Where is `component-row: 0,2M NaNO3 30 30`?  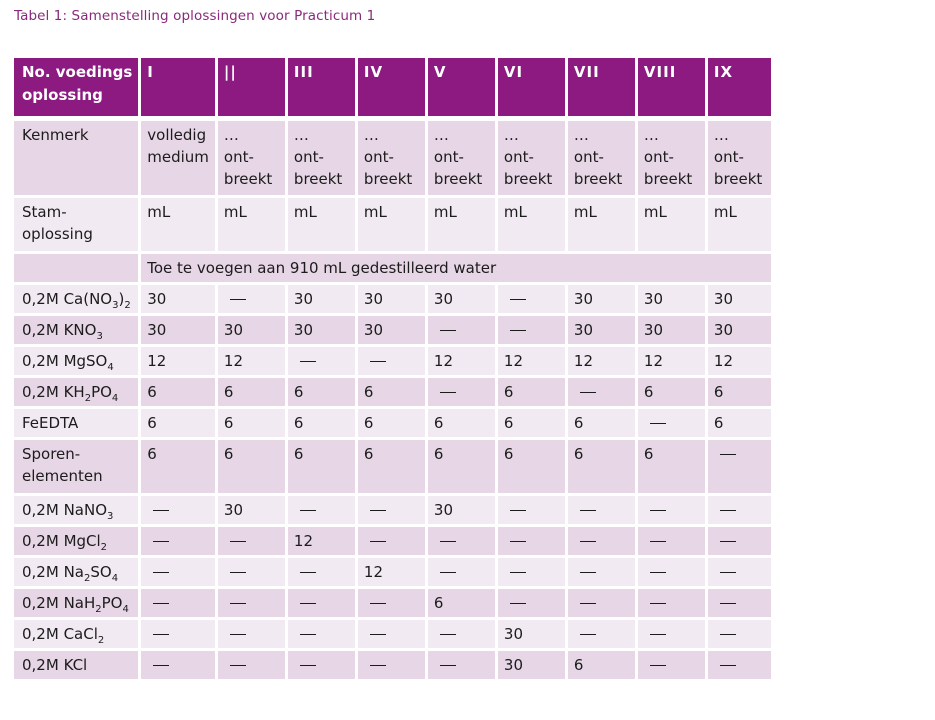 component-row: 0,2M NaNO3 30 30 is located at coordinates (394, 510).